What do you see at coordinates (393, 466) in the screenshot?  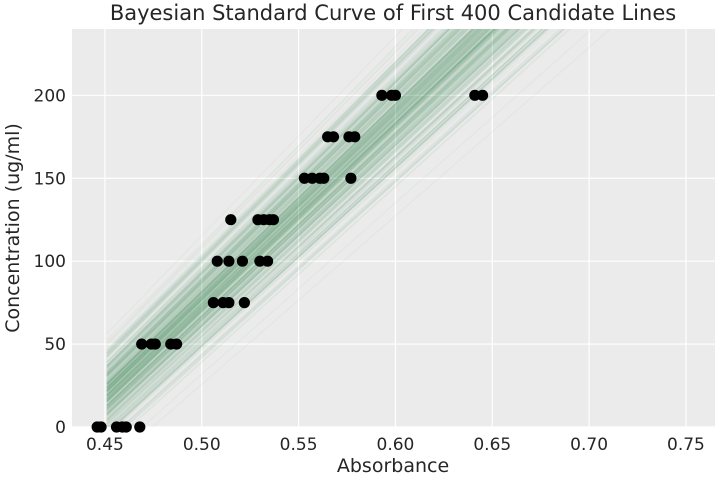 I see `x-axis-label: Absorbance` at bounding box center [393, 466].